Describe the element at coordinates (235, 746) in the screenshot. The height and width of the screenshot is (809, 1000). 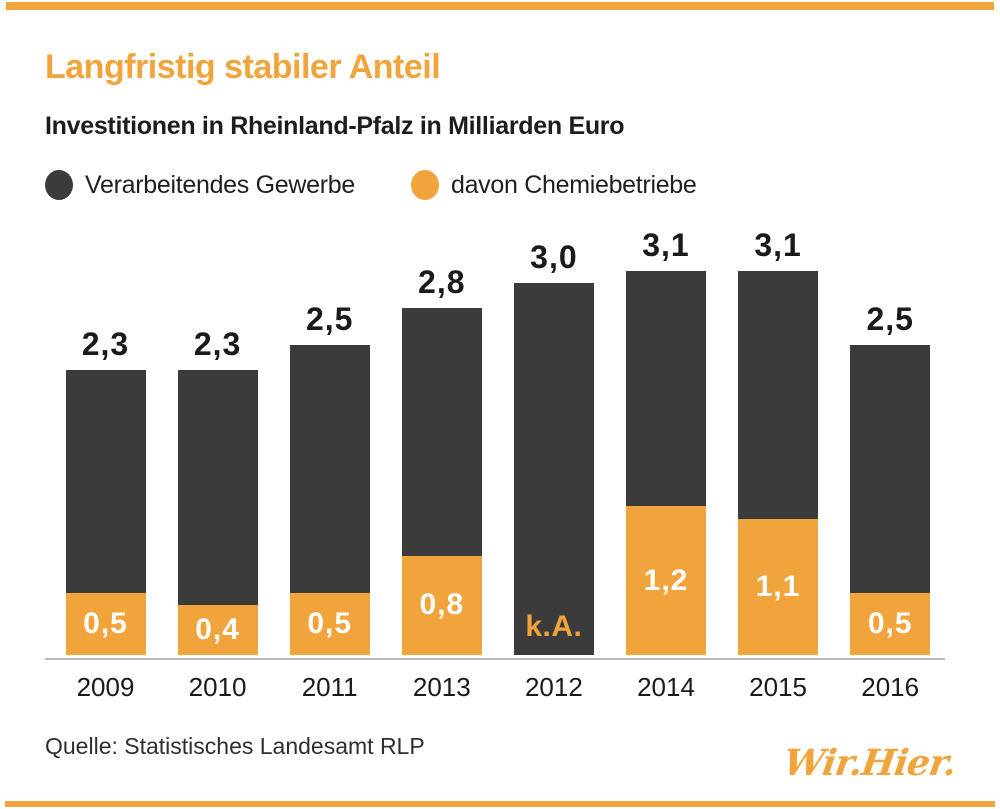
I see `source-note: Quelle: Statistisches Landesamt RLP` at that location.